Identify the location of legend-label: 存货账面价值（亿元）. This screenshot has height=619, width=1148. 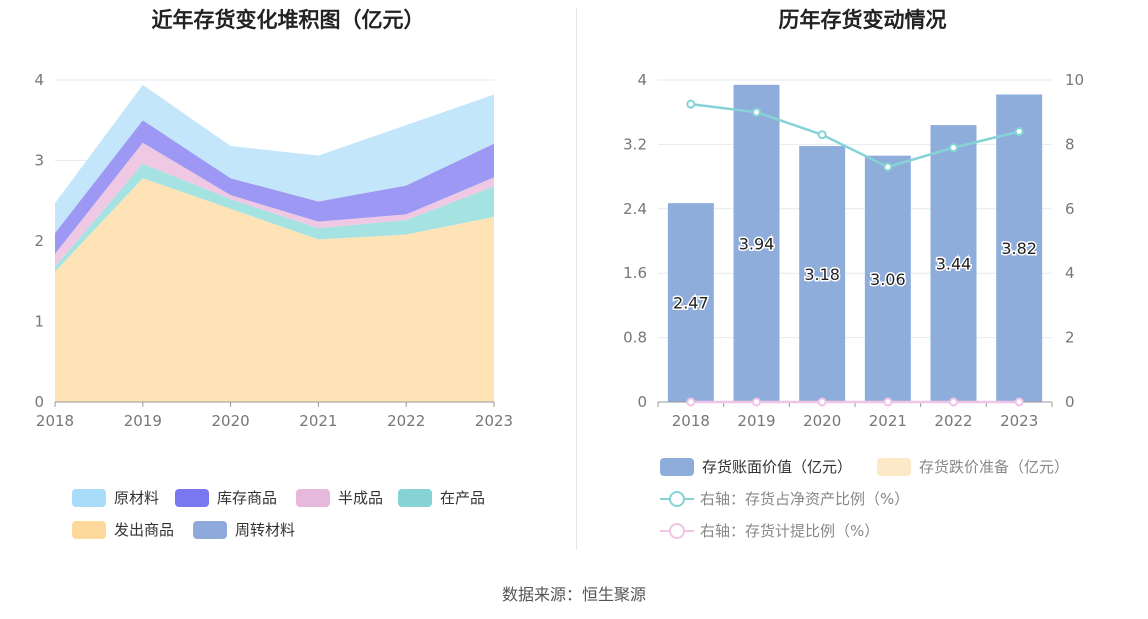
(777, 467).